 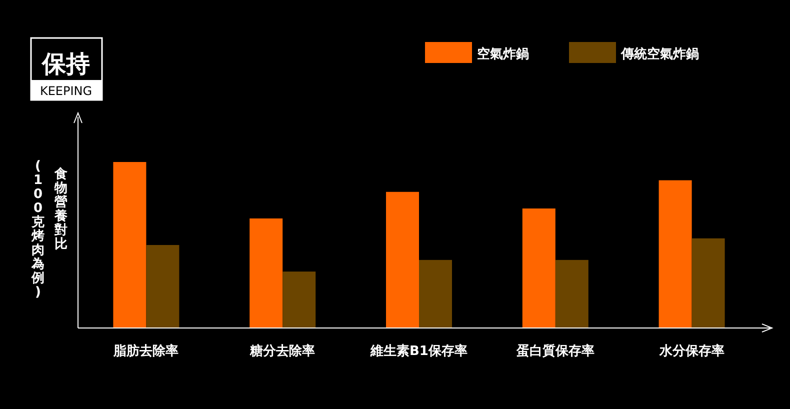 What do you see at coordinates (61, 209) in the screenshot?
I see `y-axis-title: 食物營養對比` at bounding box center [61, 209].